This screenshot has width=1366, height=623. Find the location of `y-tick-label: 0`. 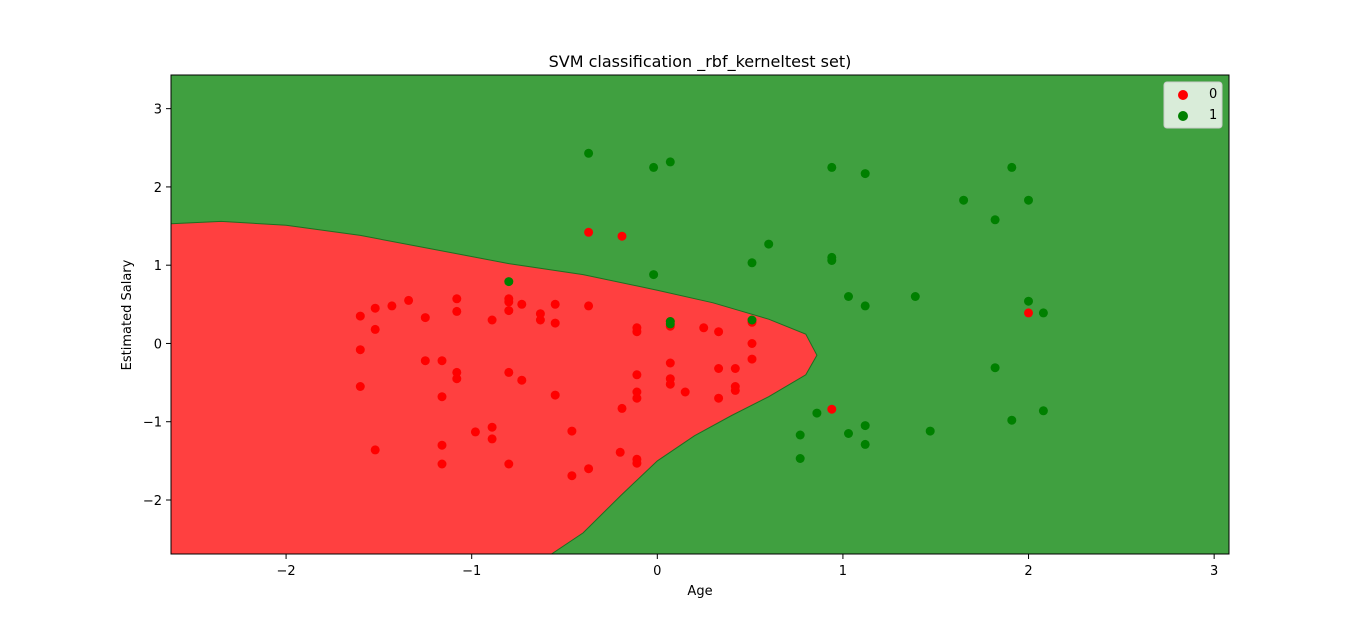

y-tick-label: 0 is located at coordinates (158, 344).